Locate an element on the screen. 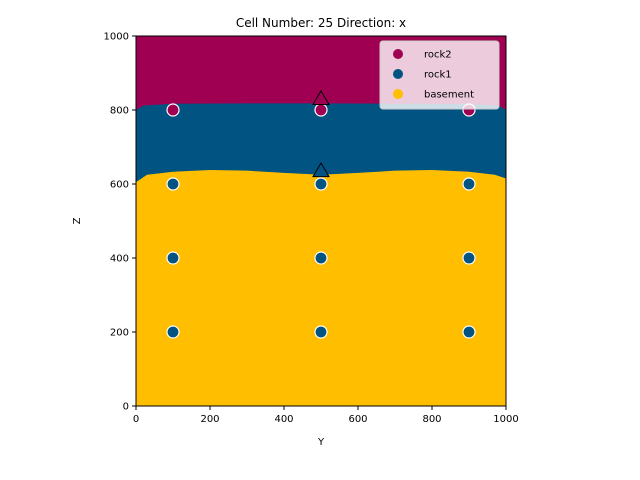 Image resolution: width=640 pixels, height=480 pixels. y-tick-label: 800 is located at coordinates (119, 111).